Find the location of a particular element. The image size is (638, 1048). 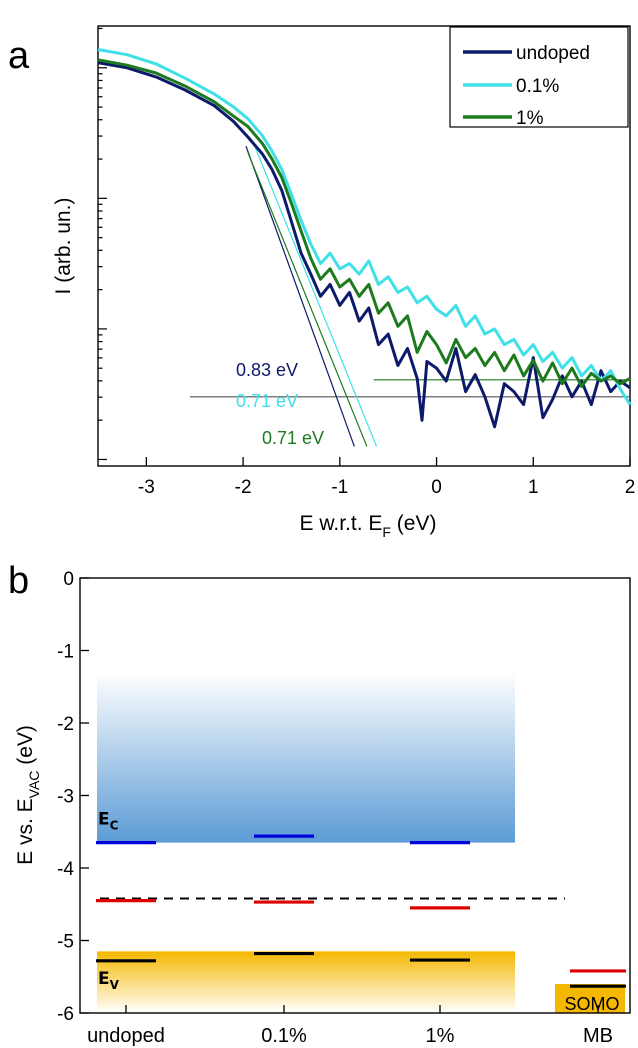

annotation-1pct: 0.71 eV is located at coordinates (293, 438).